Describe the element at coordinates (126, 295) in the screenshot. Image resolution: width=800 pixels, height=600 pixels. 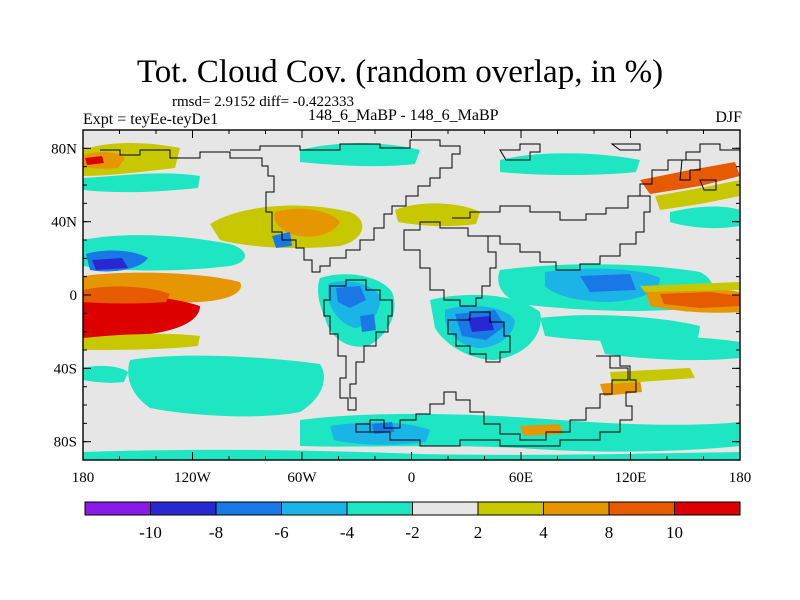
I see `equatorial-orange-lower` at that location.